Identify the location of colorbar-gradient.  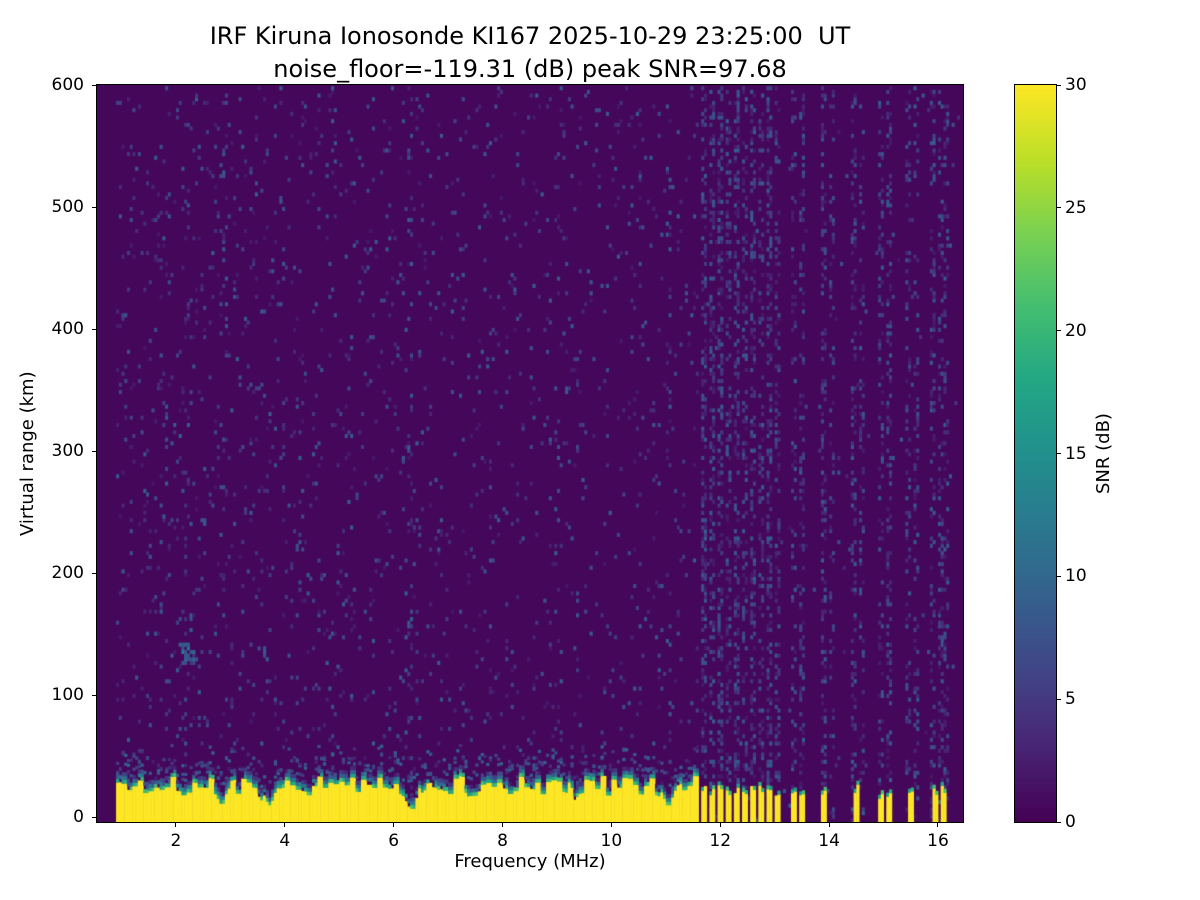
(1035, 453).